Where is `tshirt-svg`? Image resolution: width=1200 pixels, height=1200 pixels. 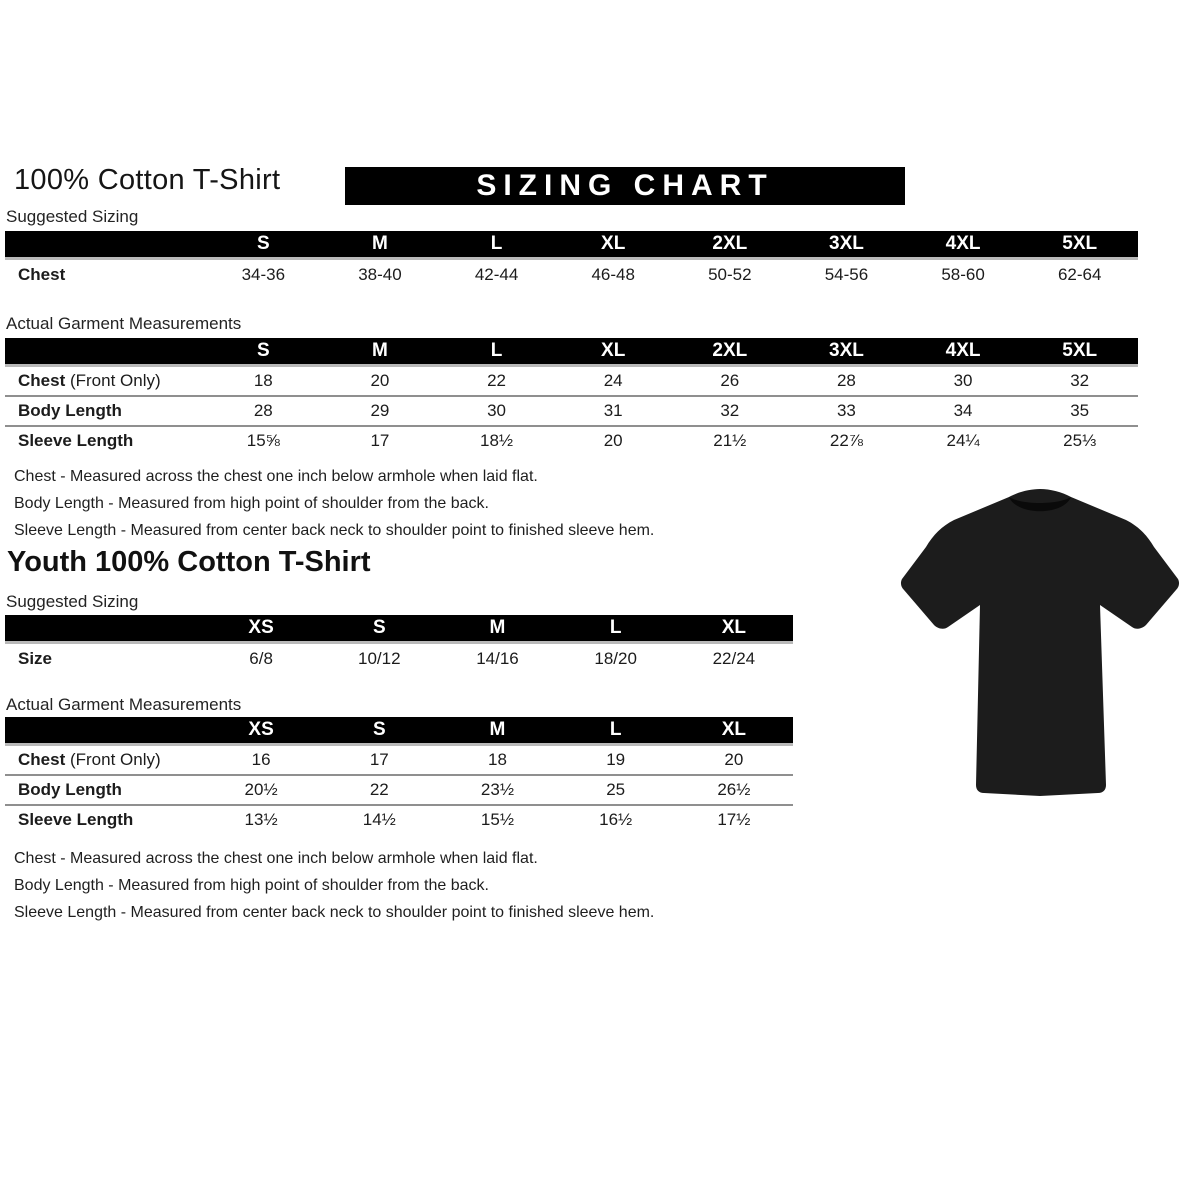
tshirt-svg is located at coordinates (1040, 642).